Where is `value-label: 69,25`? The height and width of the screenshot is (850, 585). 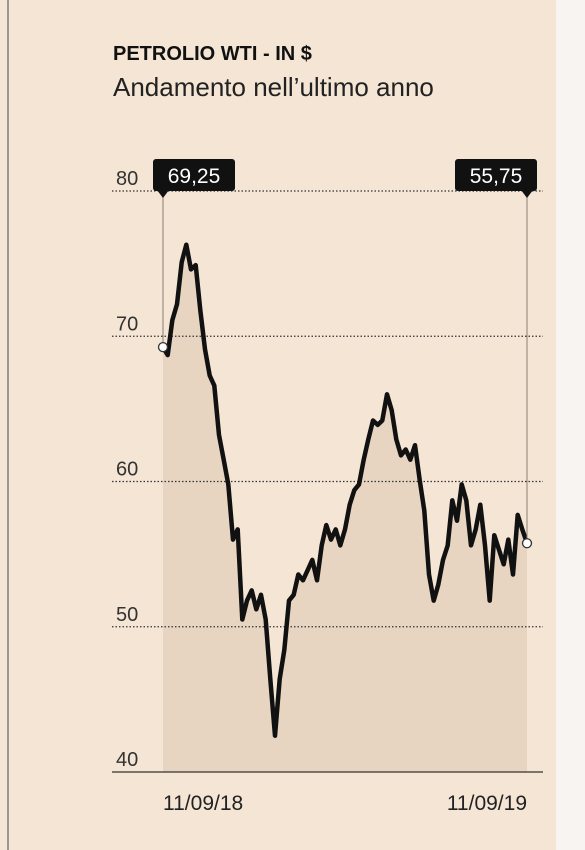 value-label: 69,25 is located at coordinates (194, 176).